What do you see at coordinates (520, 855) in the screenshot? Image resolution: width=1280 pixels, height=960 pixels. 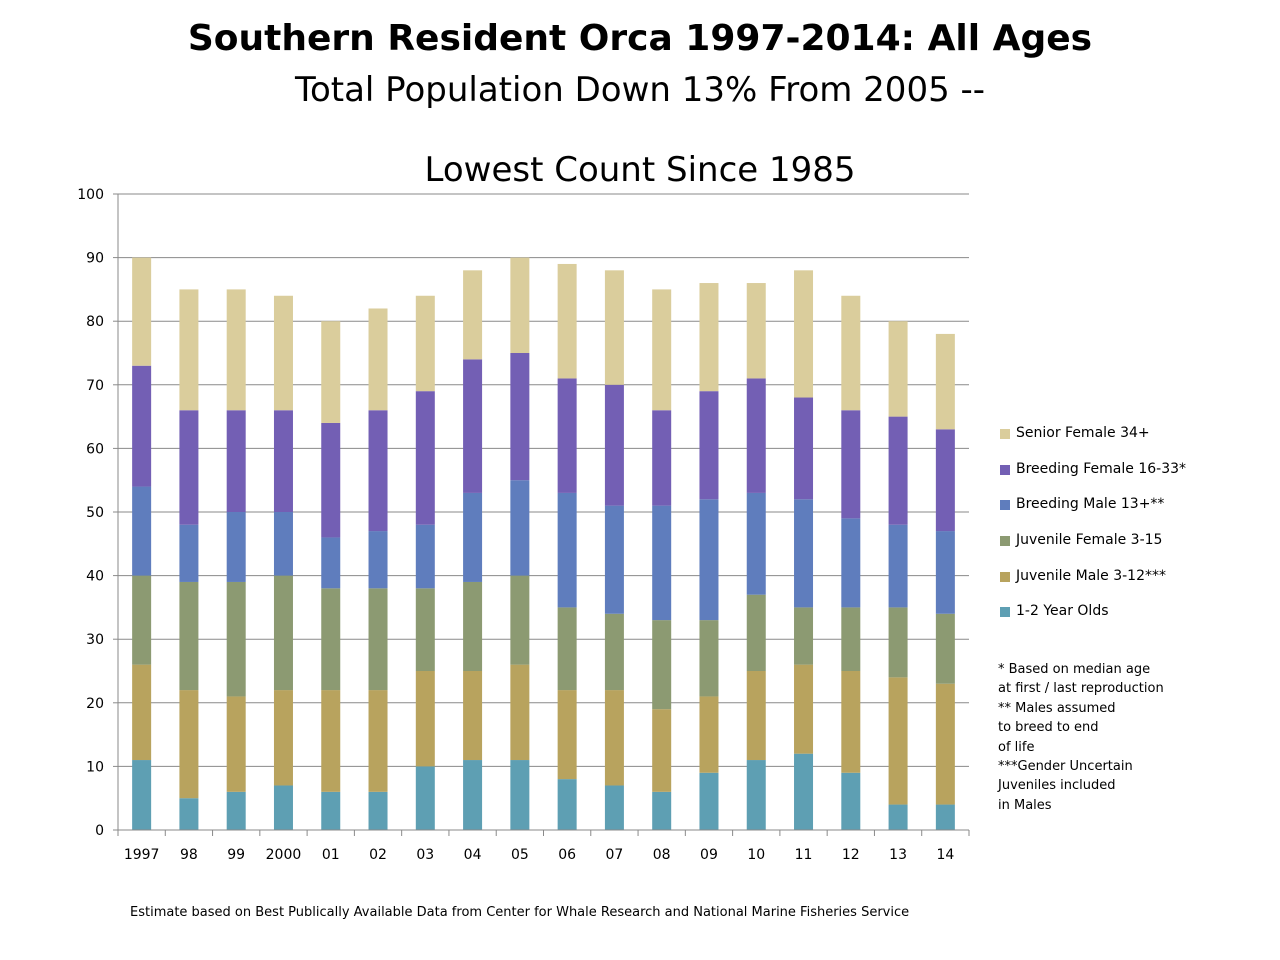 I see `x-tick-label: 05` at bounding box center [520, 855].